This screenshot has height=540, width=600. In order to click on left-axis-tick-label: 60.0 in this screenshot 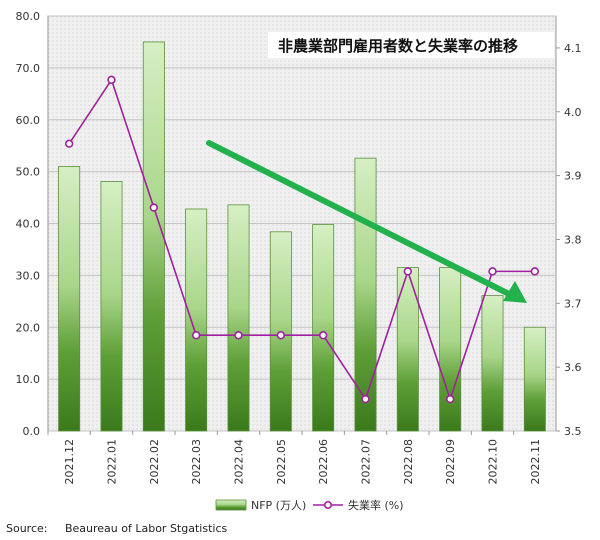, I will do `click(28, 120)`.